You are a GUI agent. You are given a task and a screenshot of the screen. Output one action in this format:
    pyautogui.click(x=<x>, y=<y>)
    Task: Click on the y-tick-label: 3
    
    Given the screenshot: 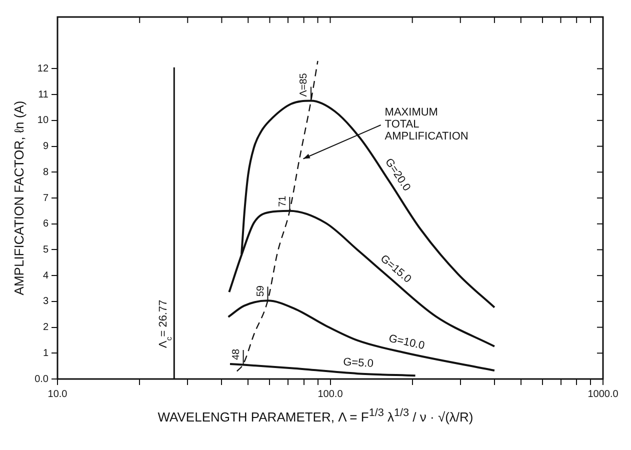 What is the action you would take?
    pyautogui.click(x=45, y=302)
    